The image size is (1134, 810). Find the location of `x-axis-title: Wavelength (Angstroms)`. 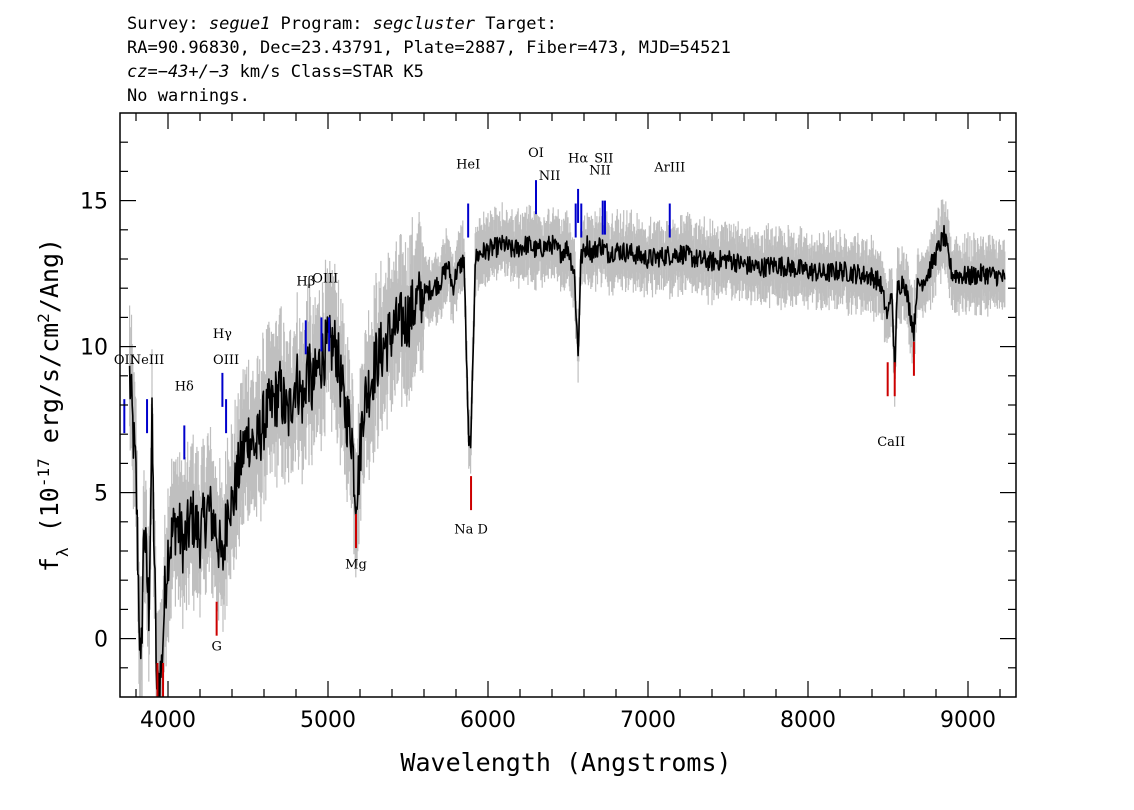

x-axis-title: Wavelength (Angstroms) is located at coordinates (565, 762).